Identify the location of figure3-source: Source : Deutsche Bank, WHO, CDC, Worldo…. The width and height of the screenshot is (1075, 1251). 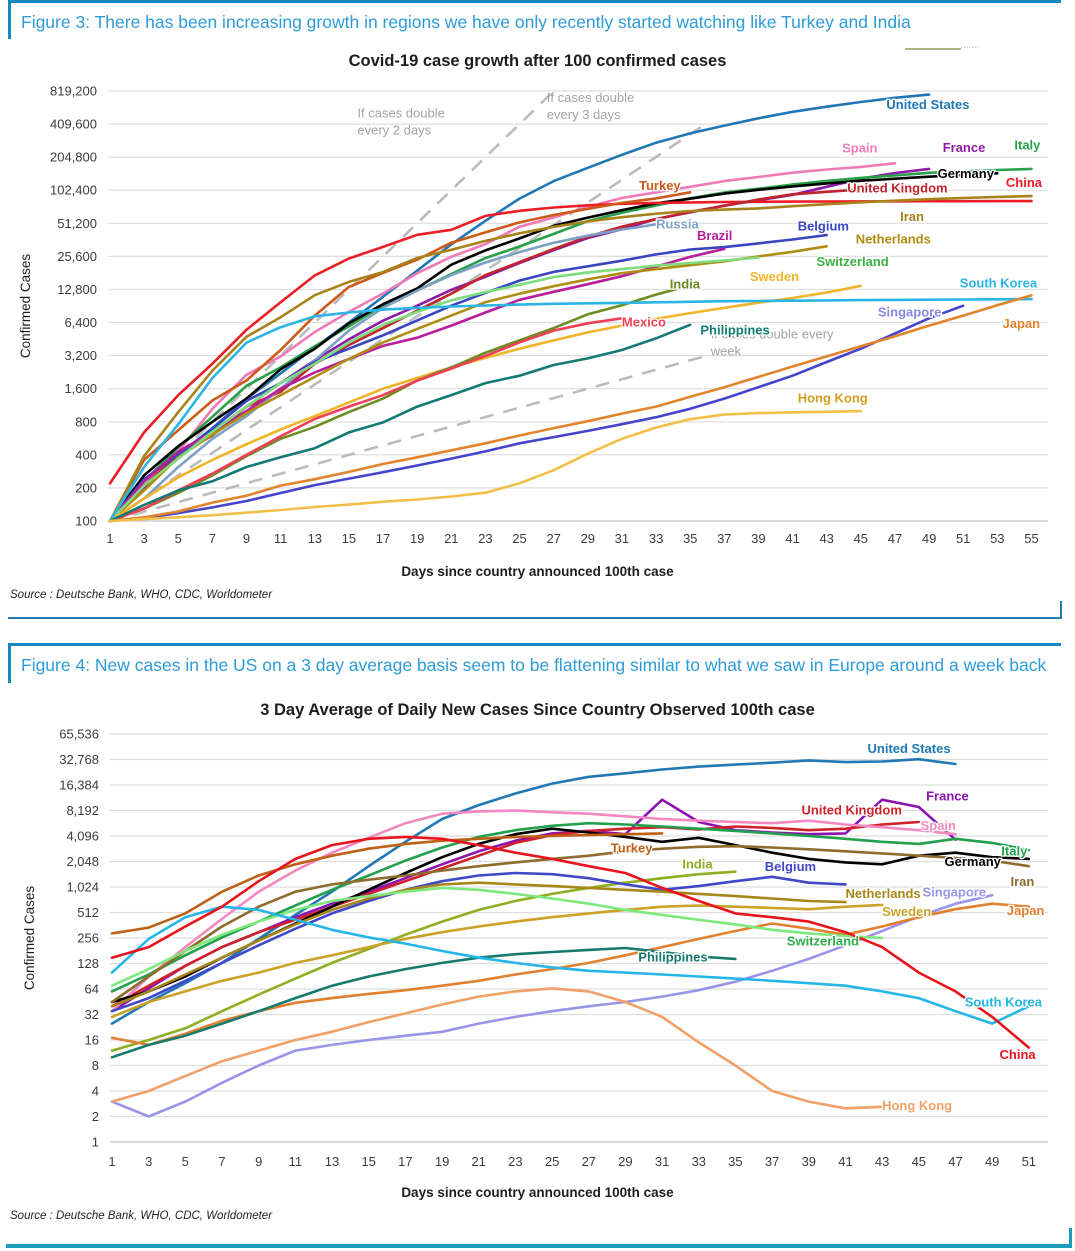
(141, 595).